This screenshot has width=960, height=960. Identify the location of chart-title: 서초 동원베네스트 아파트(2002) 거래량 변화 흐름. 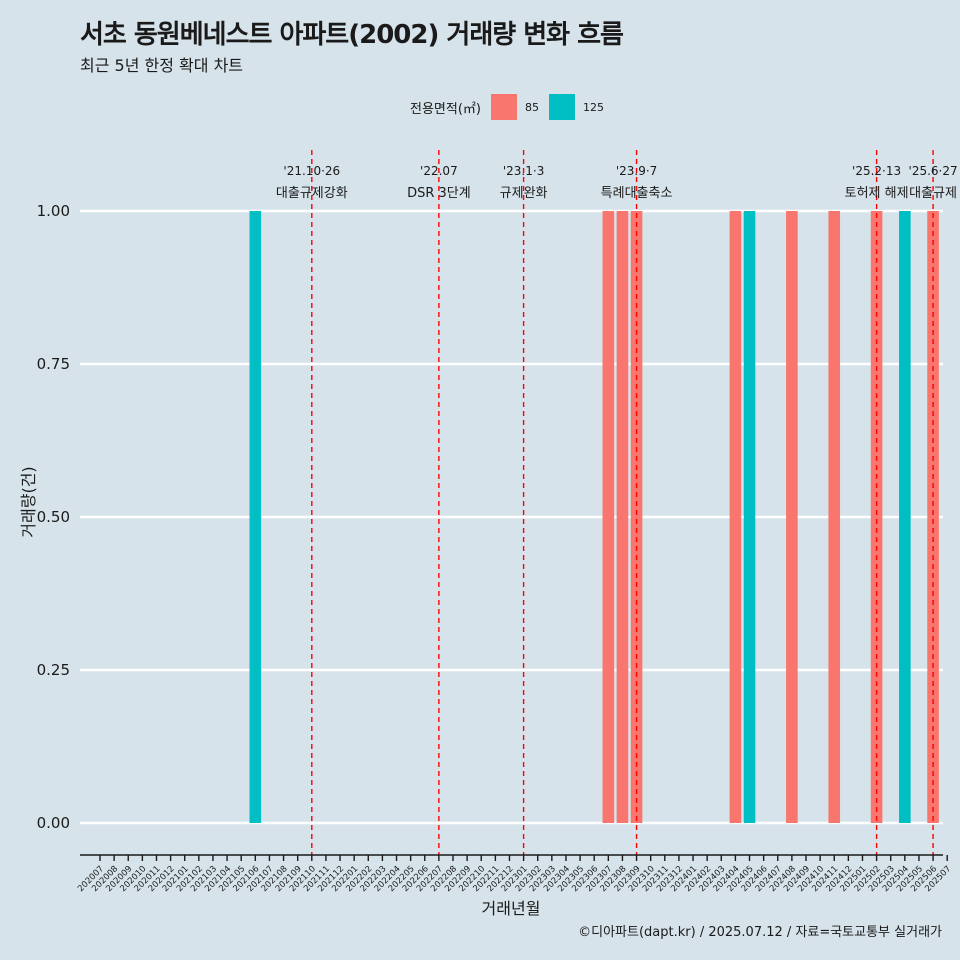
(352, 35).